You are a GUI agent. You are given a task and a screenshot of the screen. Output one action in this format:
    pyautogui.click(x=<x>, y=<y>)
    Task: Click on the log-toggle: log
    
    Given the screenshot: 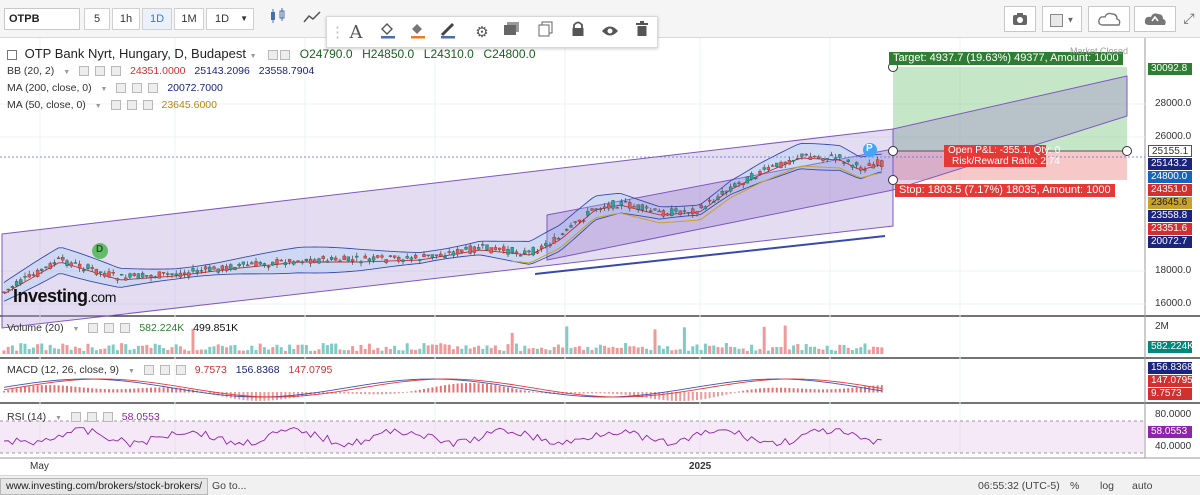 What is the action you would take?
    pyautogui.click(x=1107, y=486)
    